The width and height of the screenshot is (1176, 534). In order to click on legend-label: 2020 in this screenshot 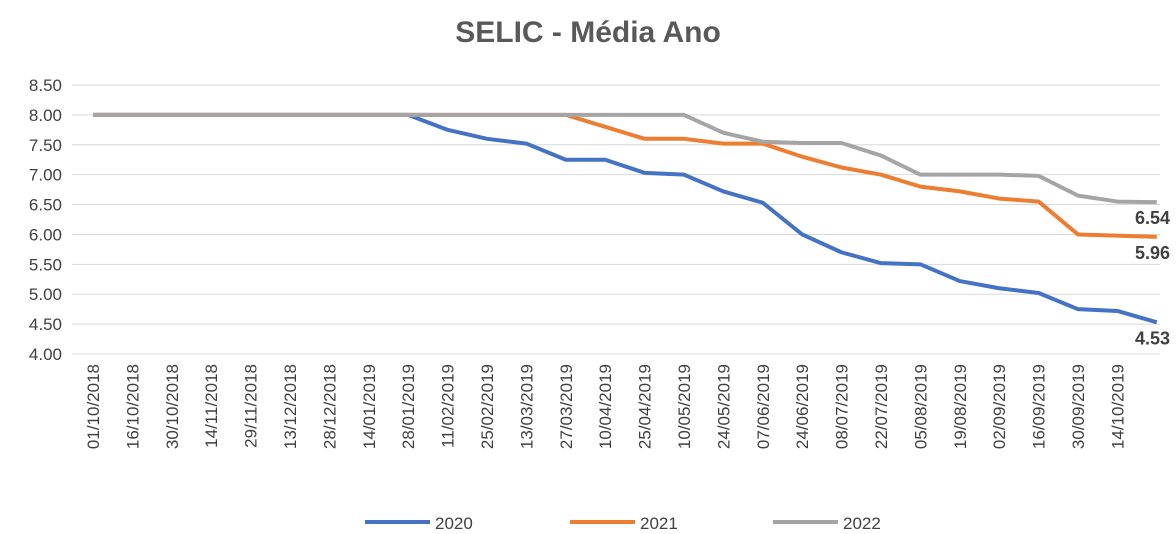, I will do `click(454, 523)`.